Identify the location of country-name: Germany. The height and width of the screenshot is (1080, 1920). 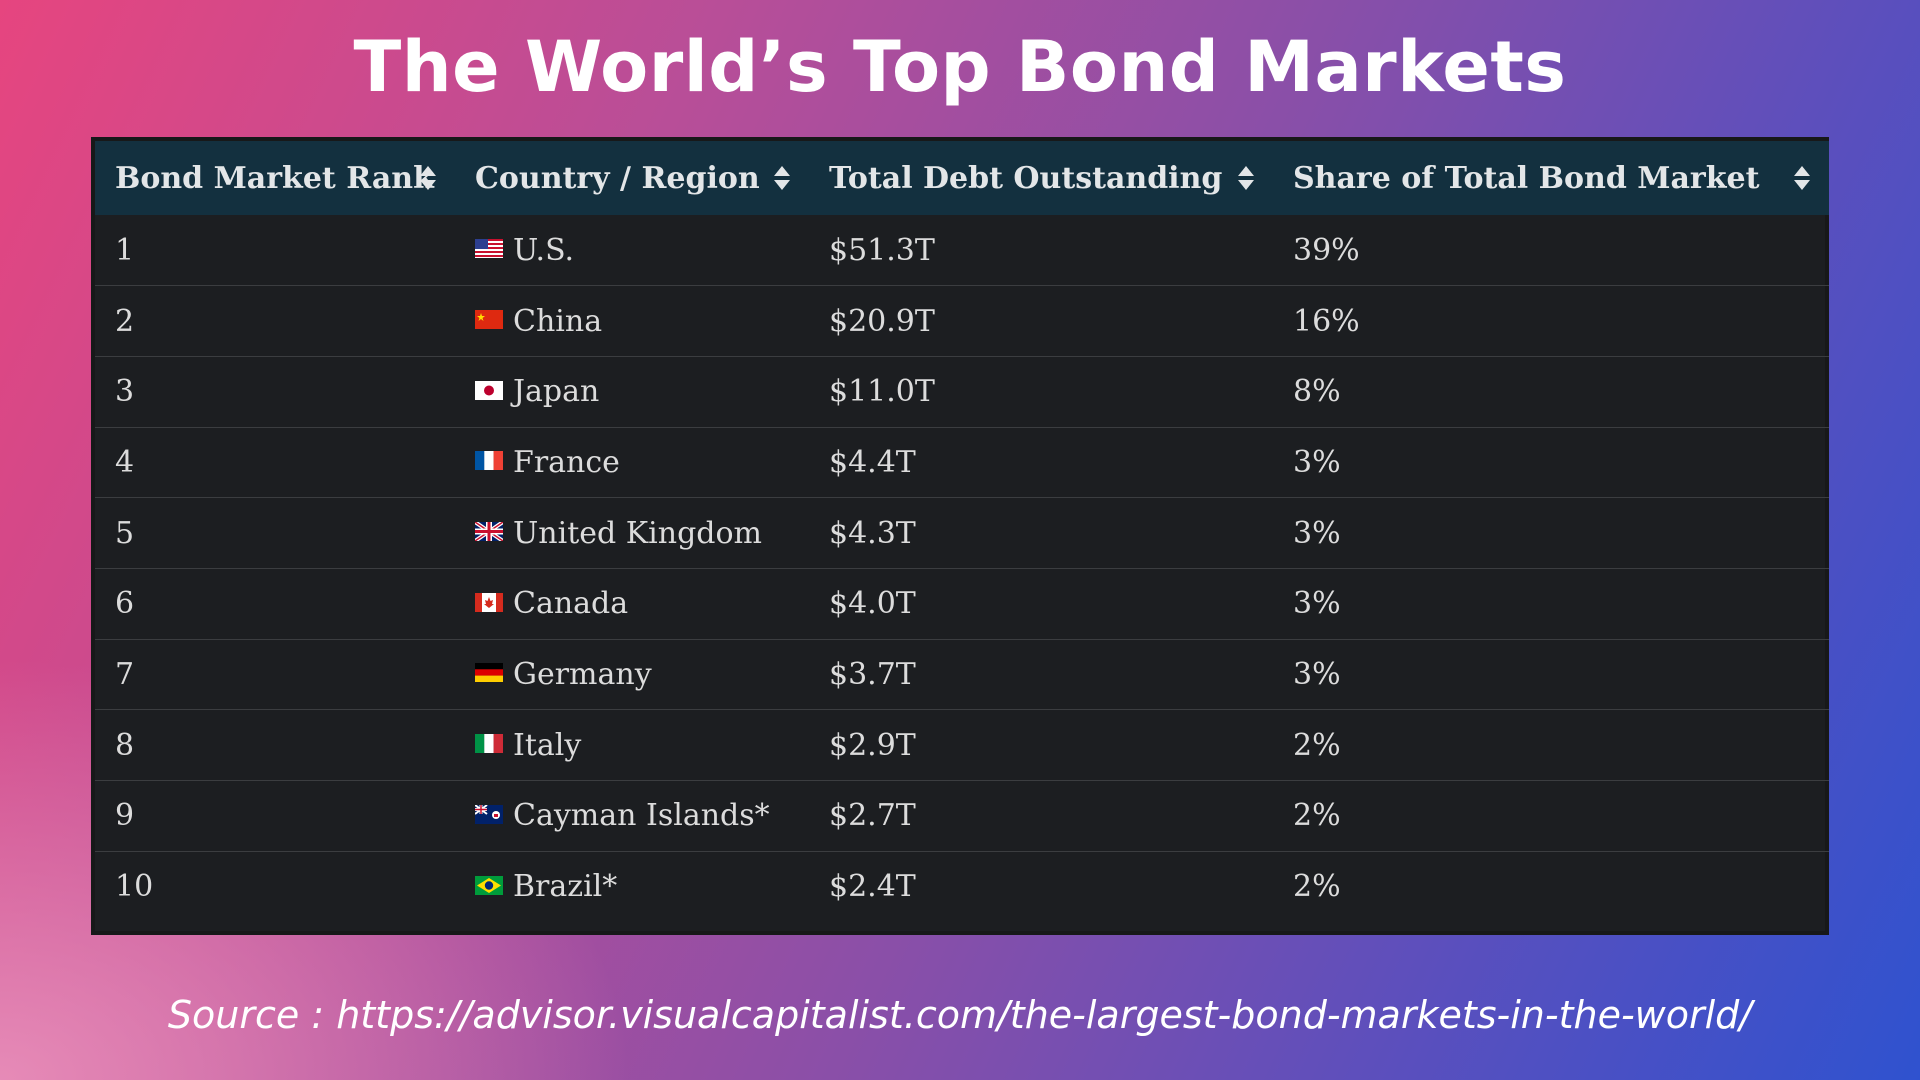
(582, 674).